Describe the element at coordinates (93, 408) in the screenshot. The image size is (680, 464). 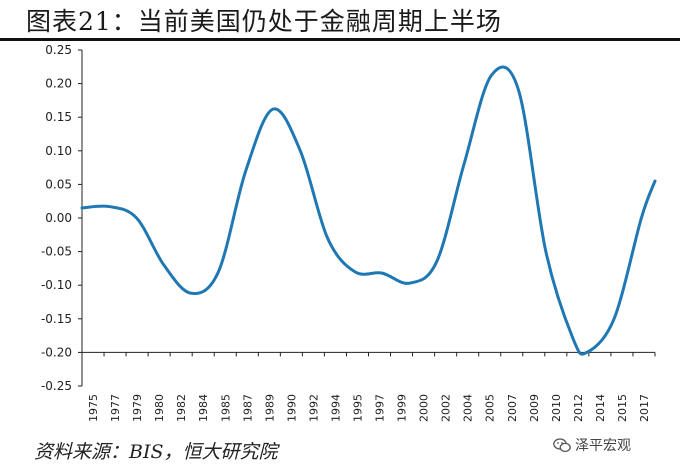
I see `x-tick-label: 1975` at that location.